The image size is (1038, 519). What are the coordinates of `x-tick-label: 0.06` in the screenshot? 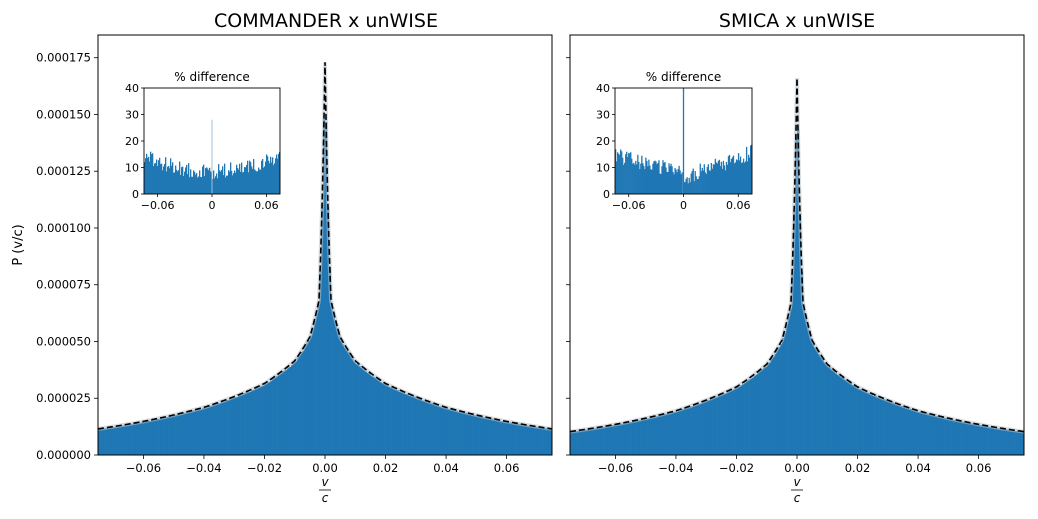 It's located at (979, 468).